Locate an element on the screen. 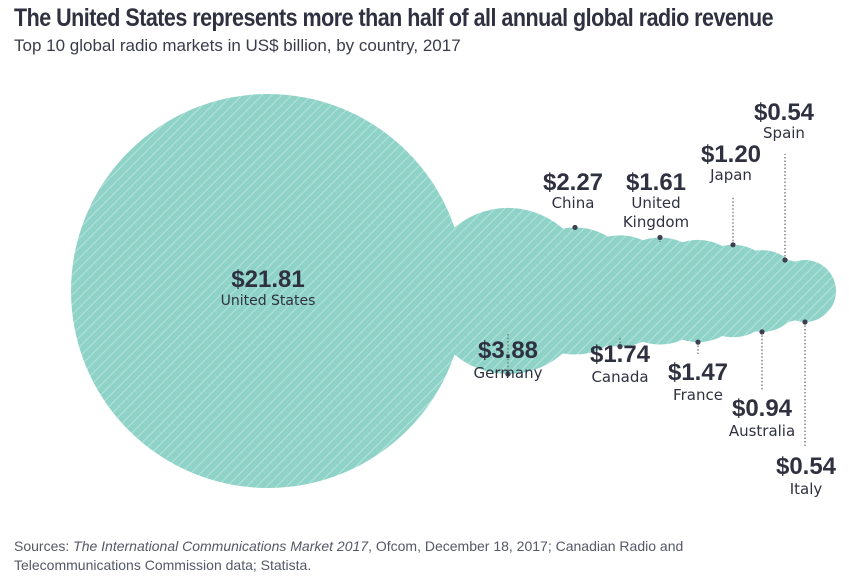  country-label-japan: Japan is located at coordinates (730, 175).